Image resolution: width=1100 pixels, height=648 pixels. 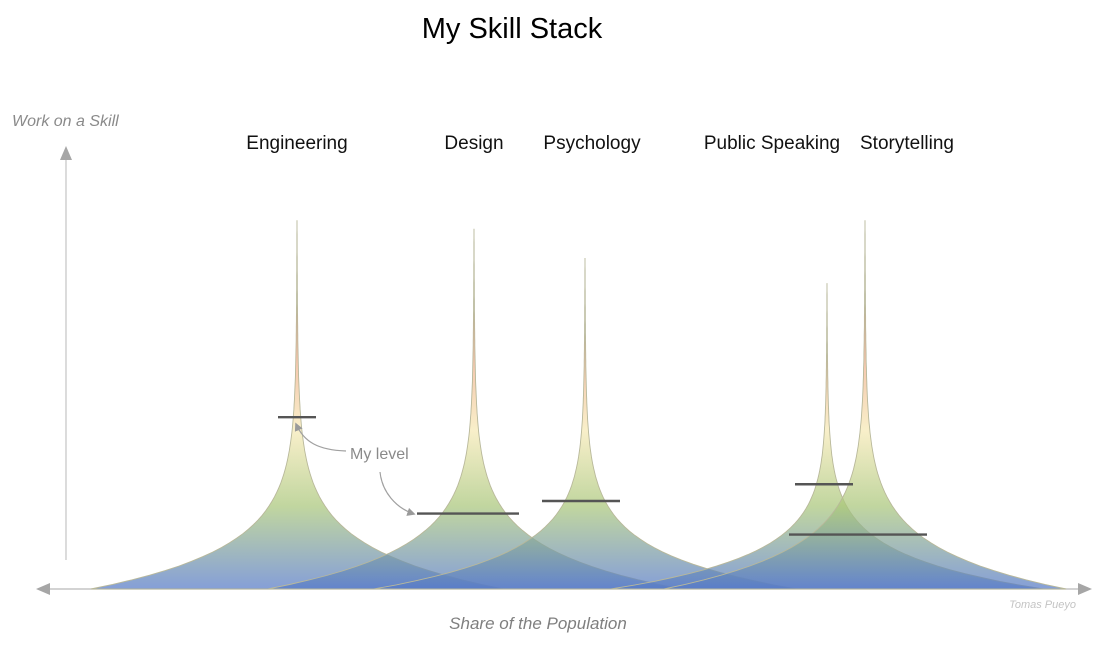 What do you see at coordinates (1042, 605) in the screenshot?
I see `credit-text: Tomas Pueyo` at bounding box center [1042, 605].